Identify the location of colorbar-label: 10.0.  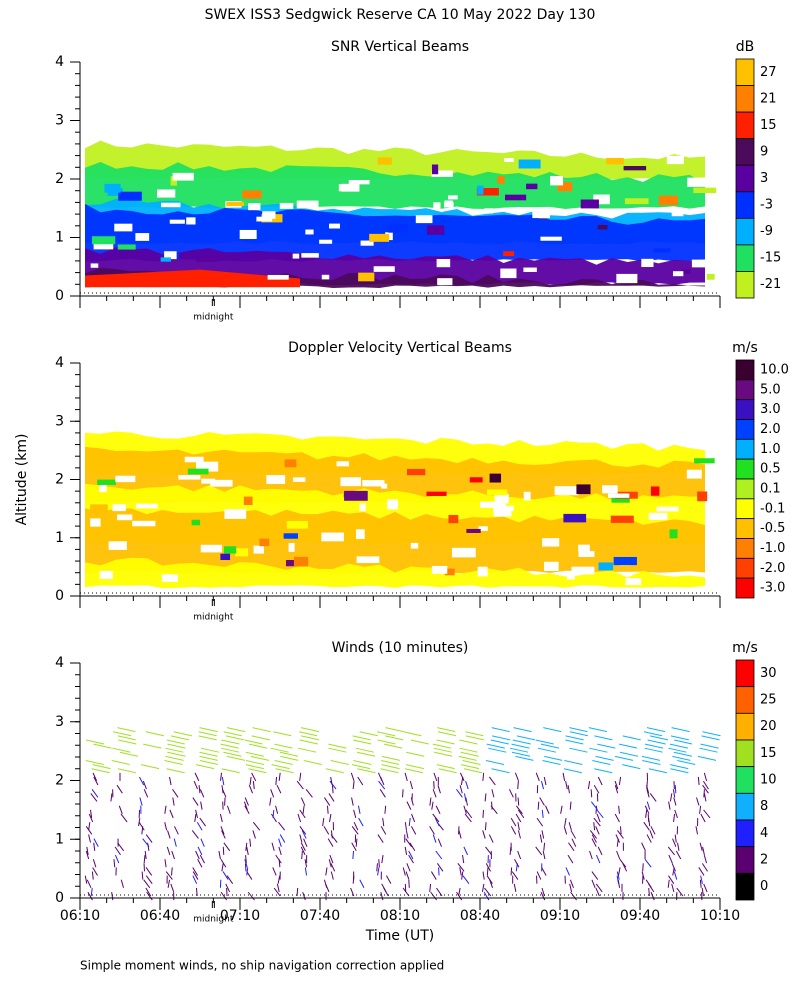
(774, 369).